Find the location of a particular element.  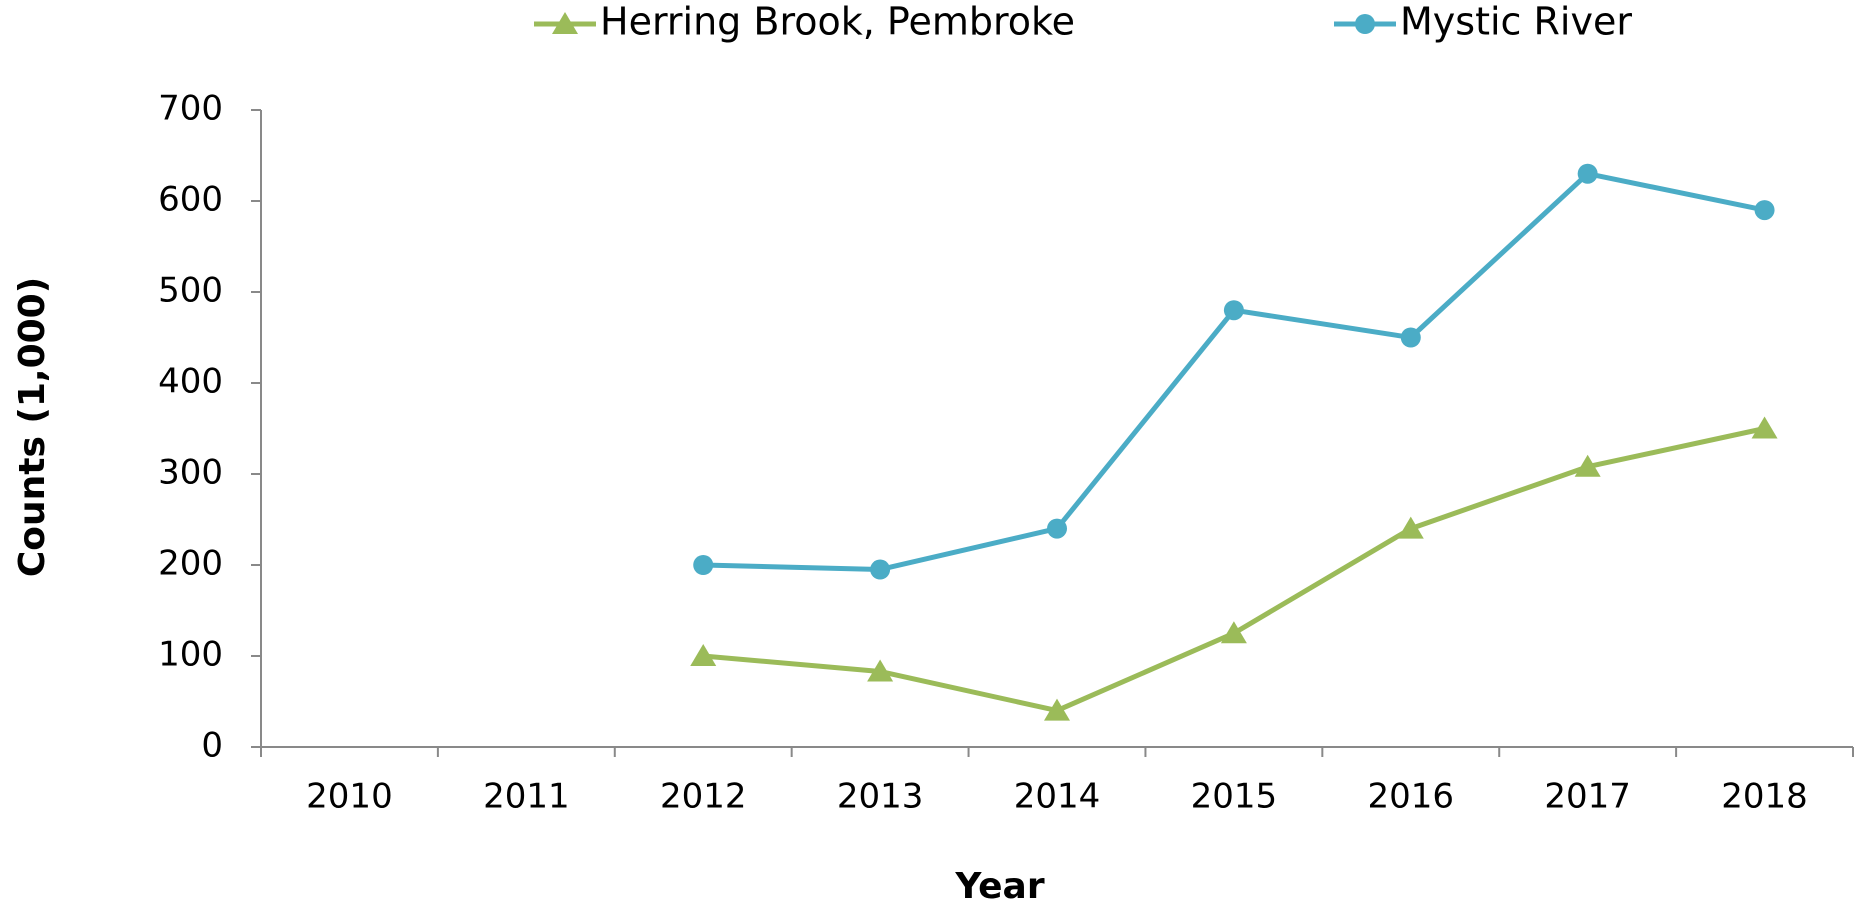

x-tick-label: 2014 is located at coordinates (1057, 797).